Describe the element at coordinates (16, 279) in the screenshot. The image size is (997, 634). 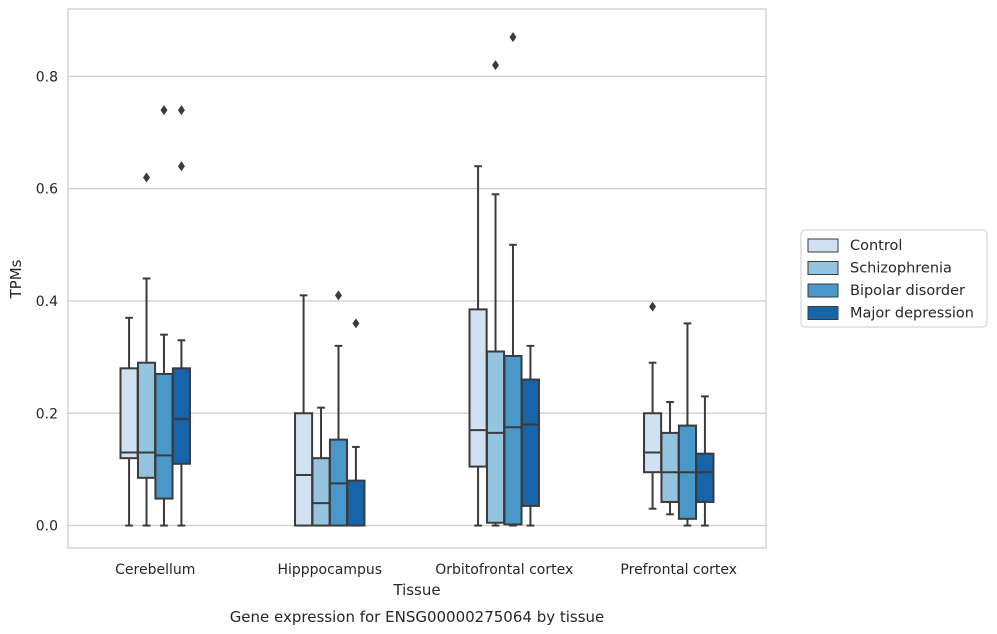
I see `y-axis-label: TPMs` at that location.